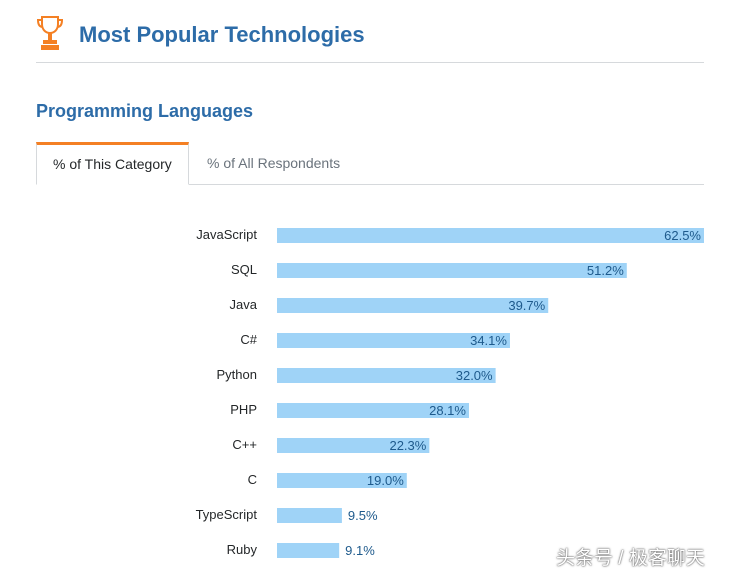 The width and height of the screenshot is (740, 575). What do you see at coordinates (630, 558) in the screenshot?
I see `watermark: 头条号 / 极客聊天` at bounding box center [630, 558].